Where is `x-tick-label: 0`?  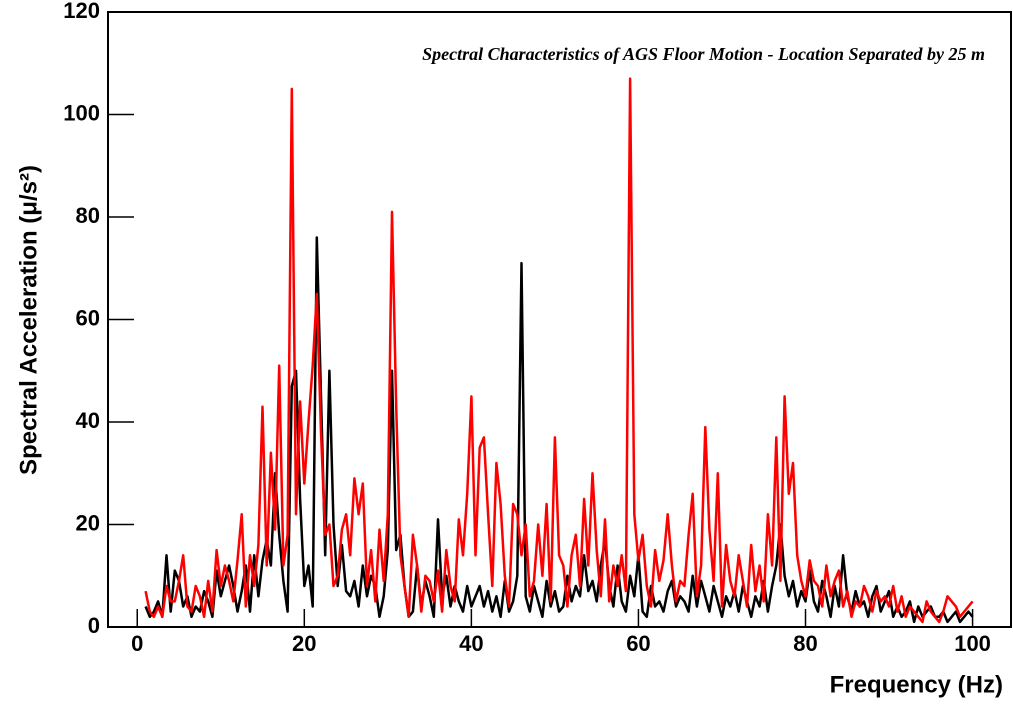
x-tick-label: 0 is located at coordinates (137, 643).